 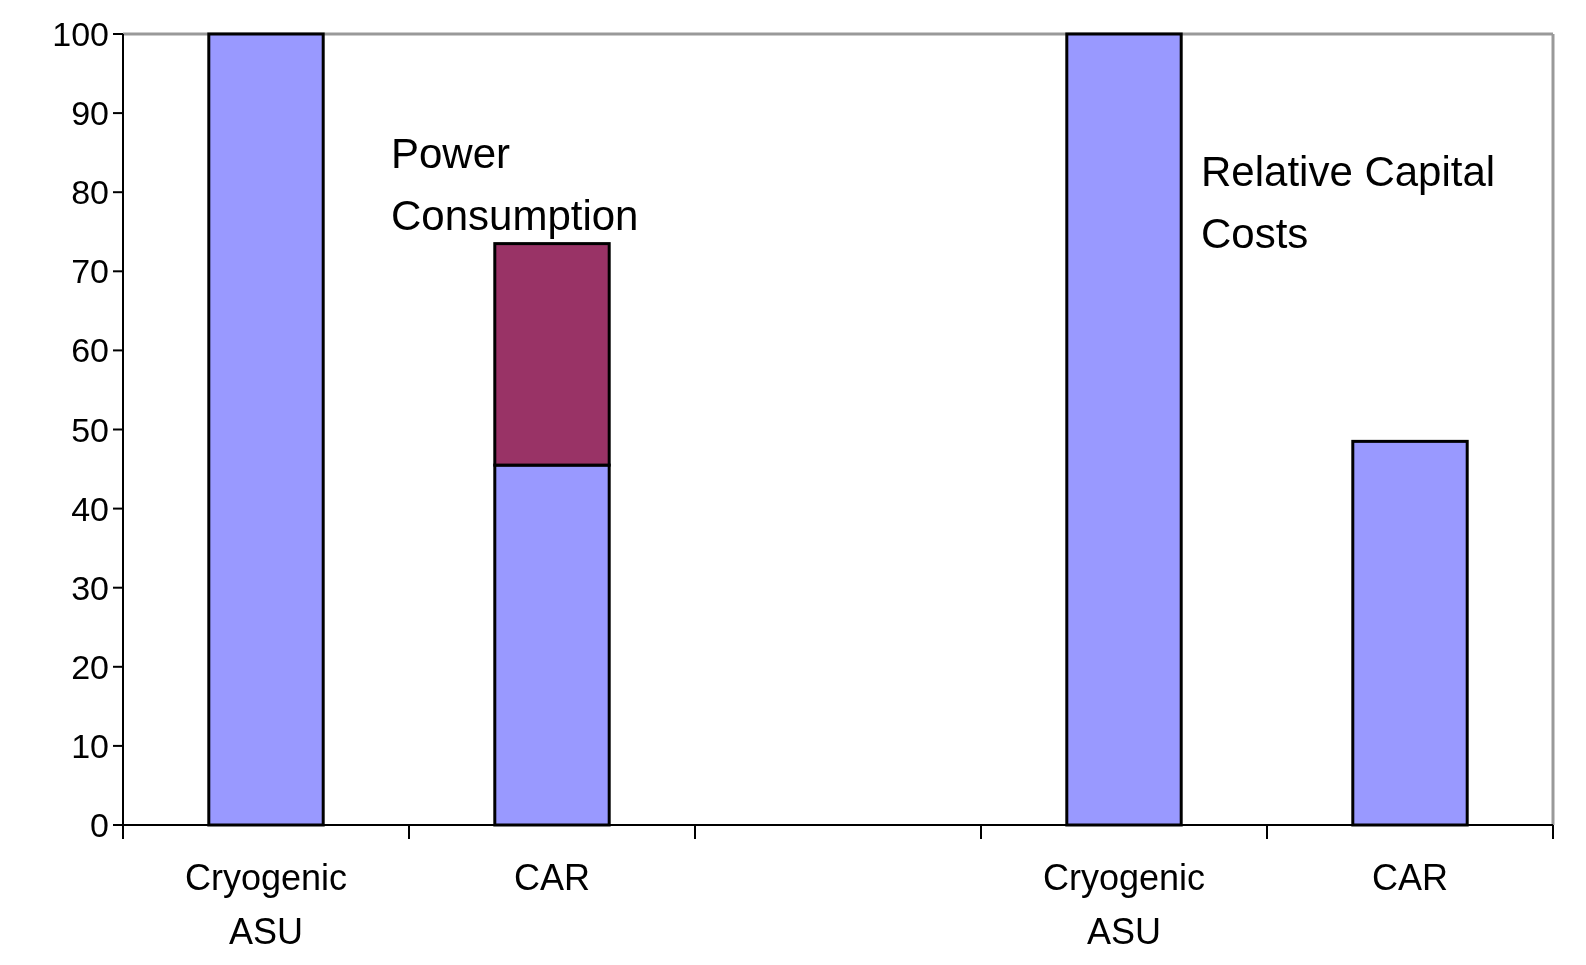 I want to click on annotation: Power Consumption, so click(x=515, y=184).